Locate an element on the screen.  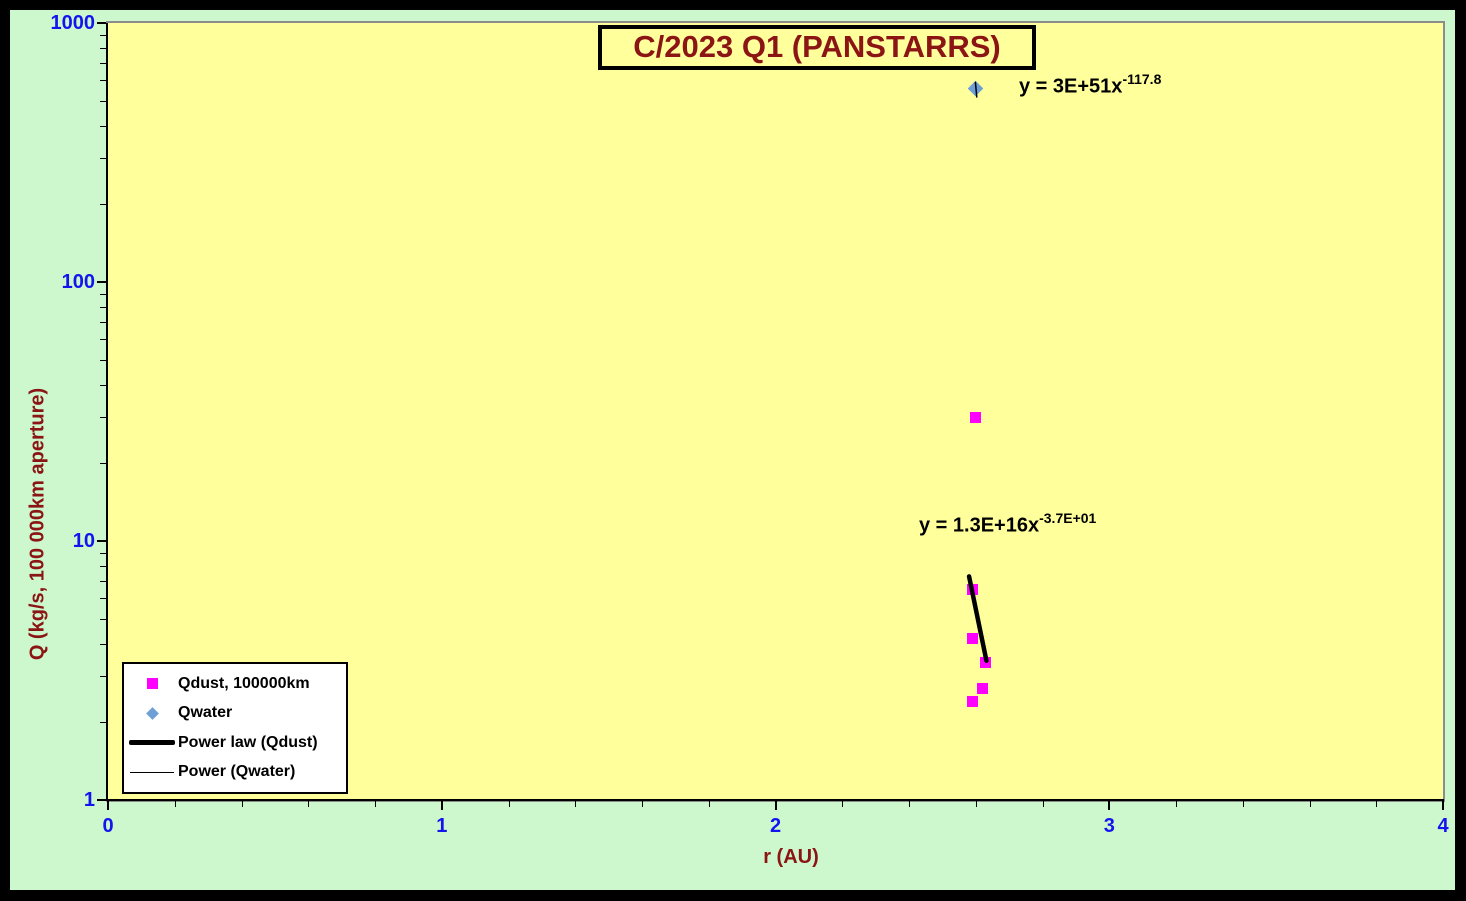
legend-label-qdust: Qdust, 100000km is located at coordinates (244, 683).